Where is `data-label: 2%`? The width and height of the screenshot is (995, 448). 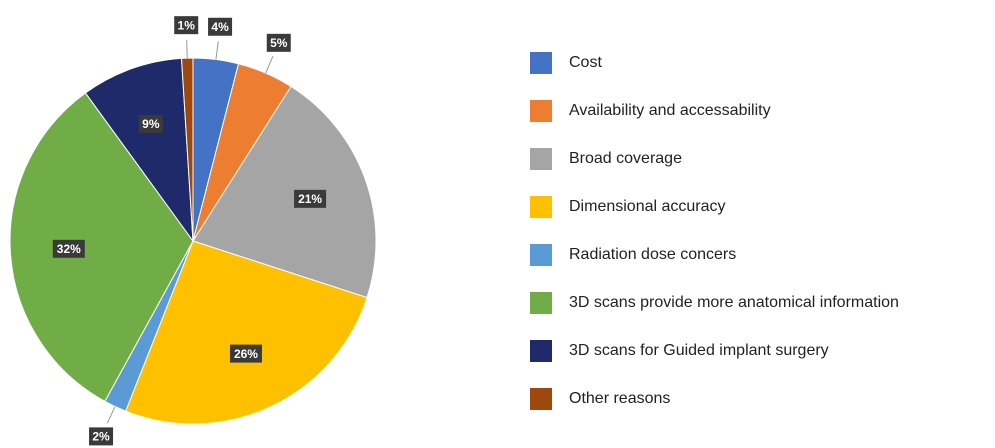
data-label: 2% is located at coordinates (101, 437).